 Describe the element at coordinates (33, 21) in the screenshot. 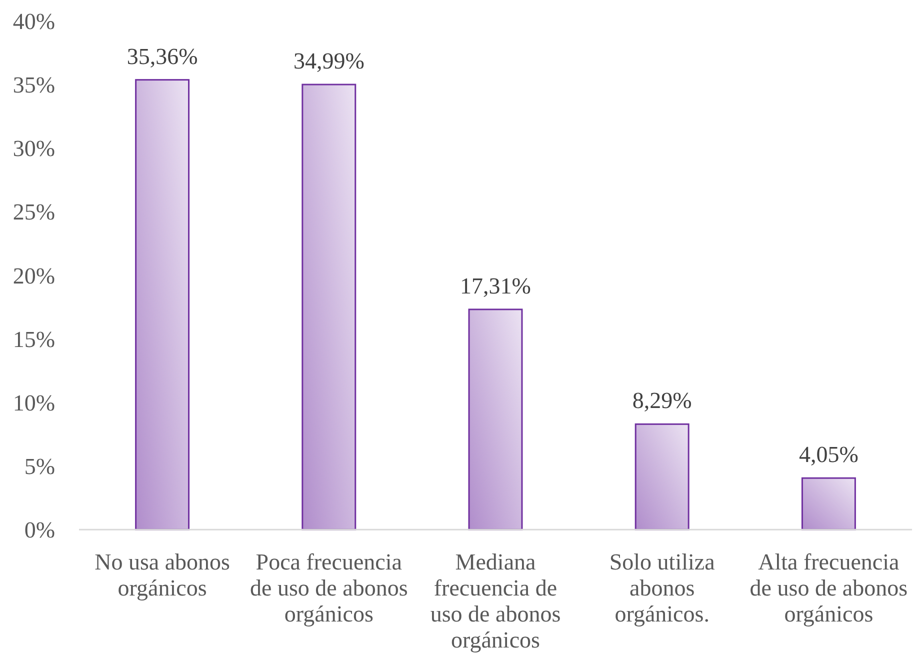

I see `y-tick-label: 40%` at that location.